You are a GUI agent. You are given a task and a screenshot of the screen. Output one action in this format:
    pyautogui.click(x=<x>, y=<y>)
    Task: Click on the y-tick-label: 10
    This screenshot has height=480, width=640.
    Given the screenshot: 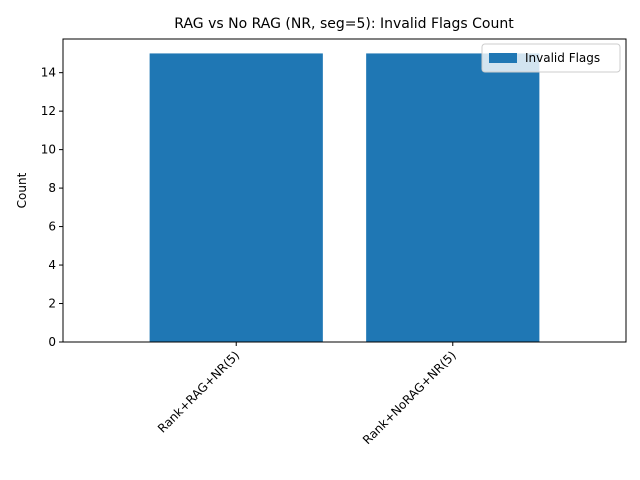 What is the action you would take?
    pyautogui.click(x=48, y=150)
    